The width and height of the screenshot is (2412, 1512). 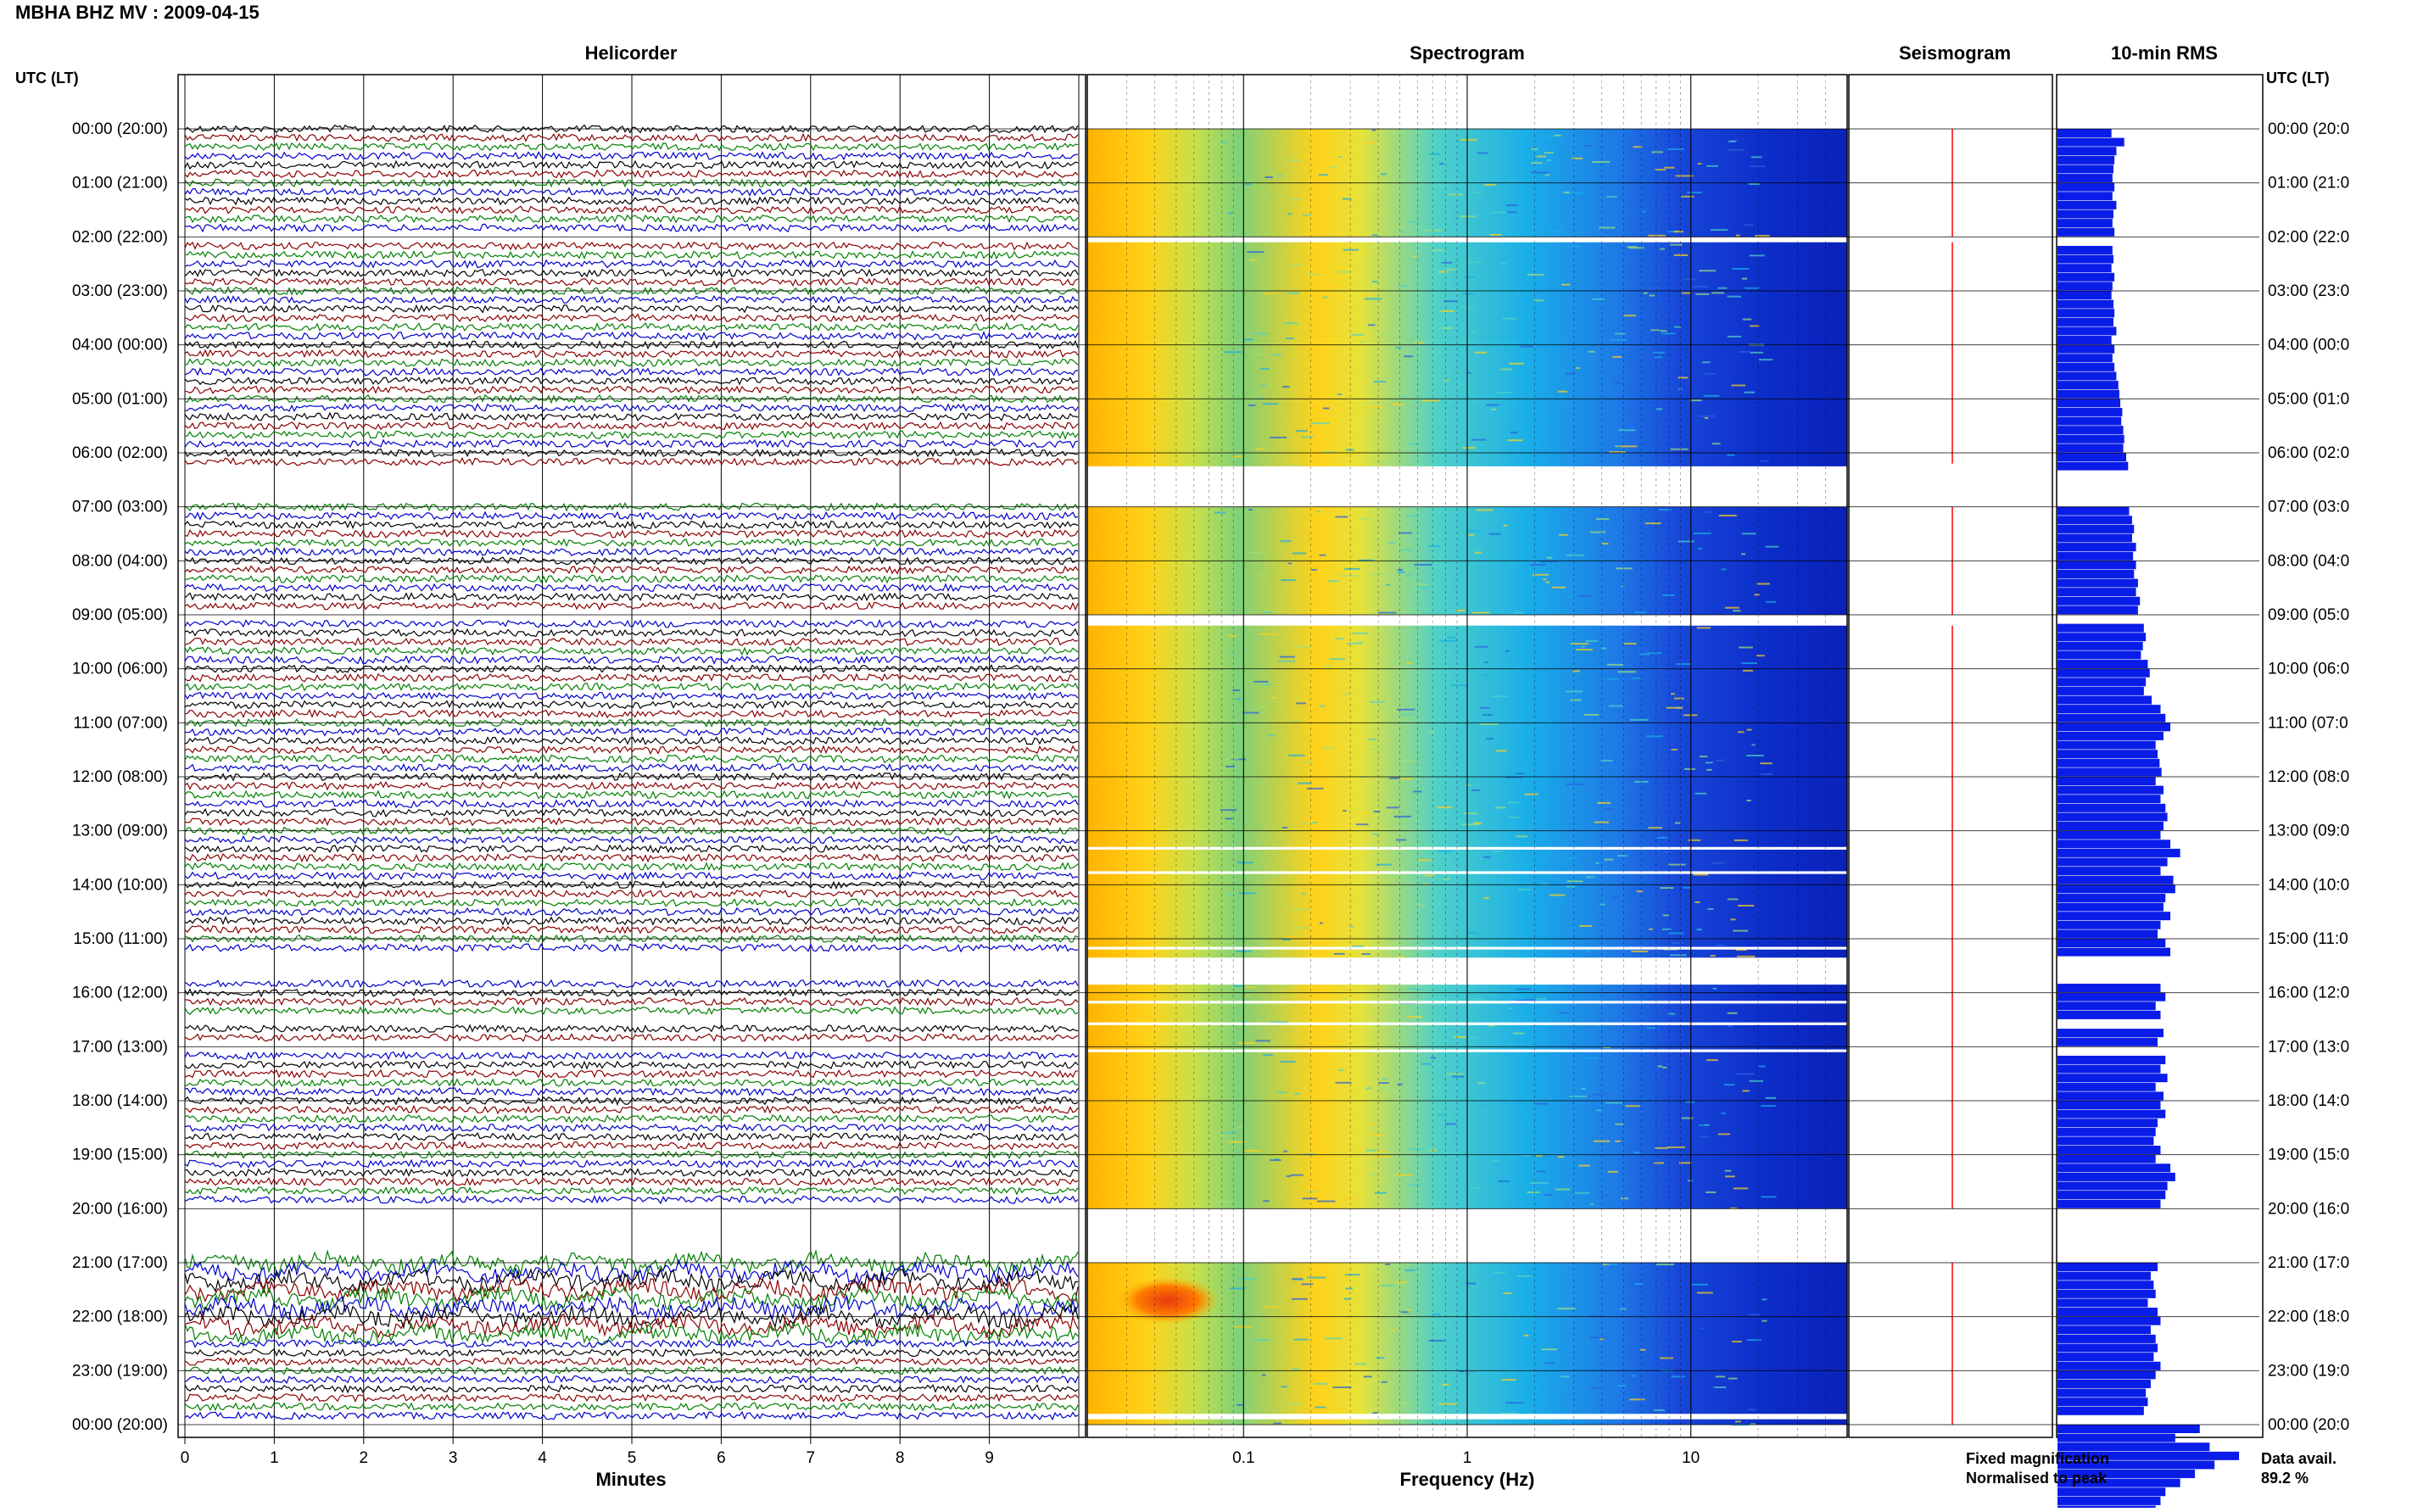 What do you see at coordinates (721, 1458) in the screenshot?
I see `minute-tick-label: 6` at bounding box center [721, 1458].